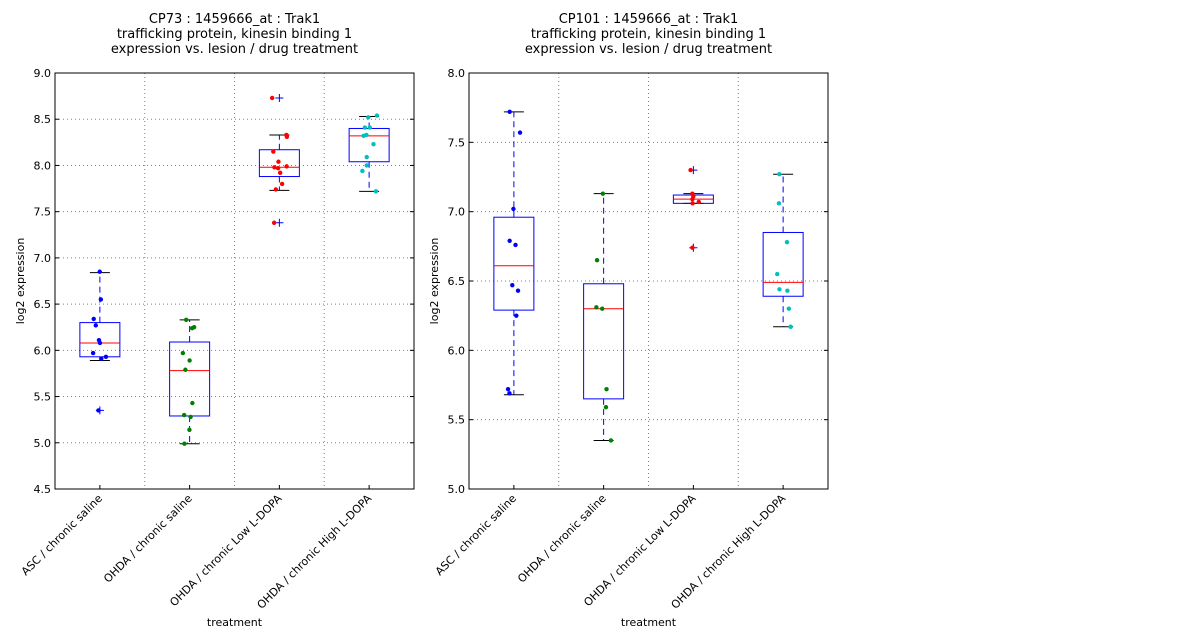 Image resolution: width=1200 pixels, height=640 pixels. What do you see at coordinates (649, 19) in the screenshot?
I see `chart-title-line: CP101 : 1459666_at : Trak1` at bounding box center [649, 19].